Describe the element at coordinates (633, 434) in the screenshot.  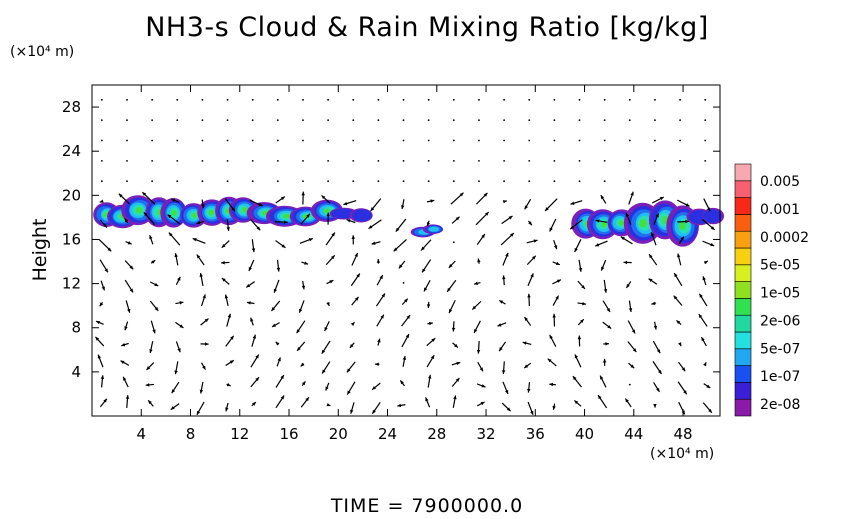
I see `x-tick-label: 44` at that location.